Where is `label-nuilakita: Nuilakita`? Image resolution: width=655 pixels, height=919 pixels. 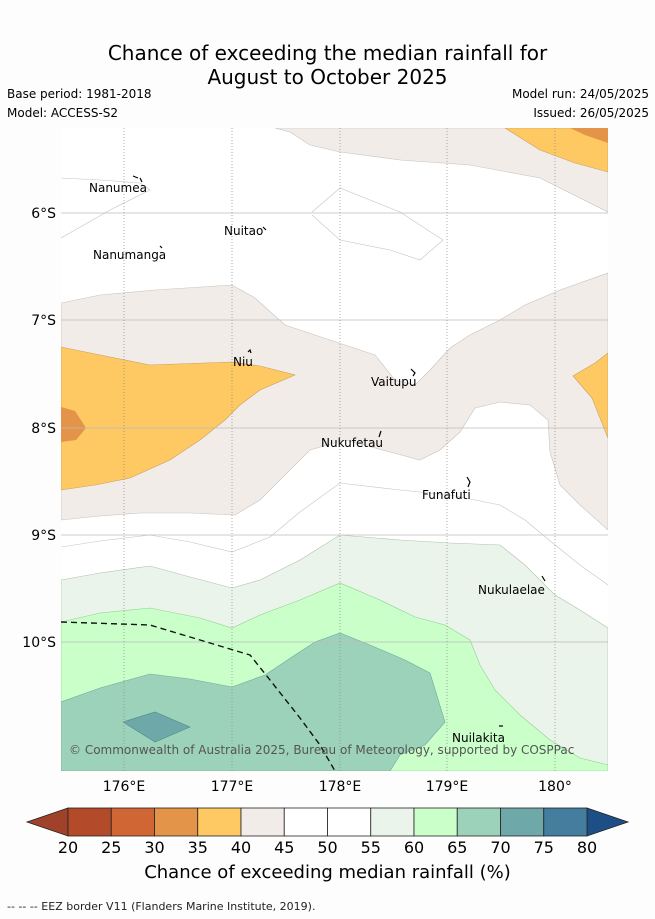
label-nuilakita: Nuilakita is located at coordinates (478, 738).